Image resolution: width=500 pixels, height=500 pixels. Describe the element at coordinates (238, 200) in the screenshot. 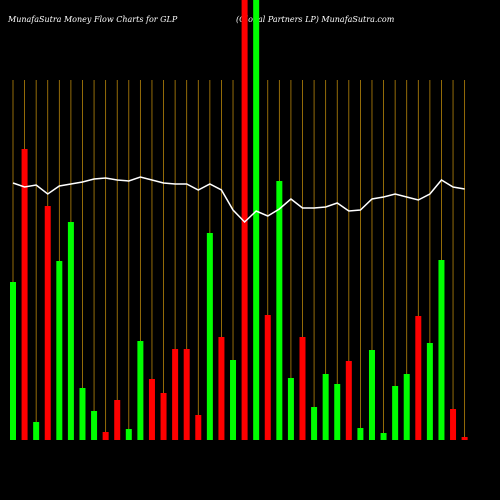

I see `money-flow-line` at that location.